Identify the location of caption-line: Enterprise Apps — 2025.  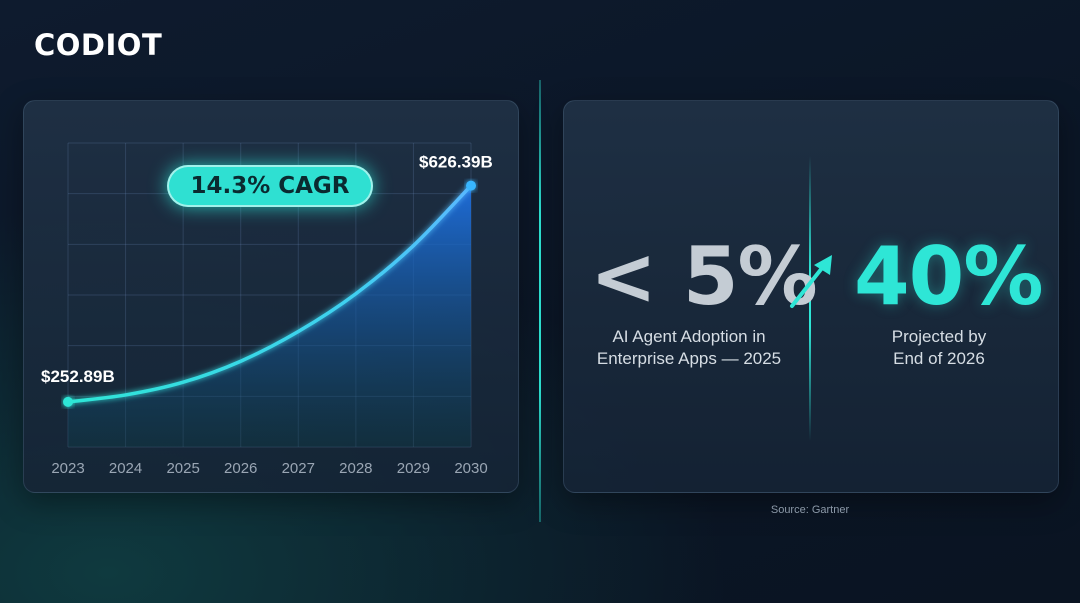
(689, 358).